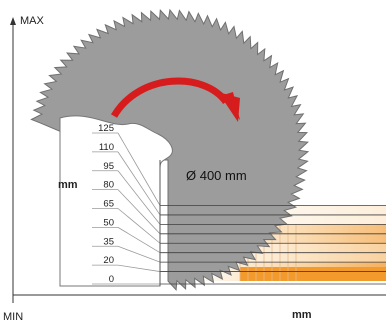 Image resolution: width=386 pixels, height=332 pixels. I want to click on axis-max-label: MAX, so click(32, 21).